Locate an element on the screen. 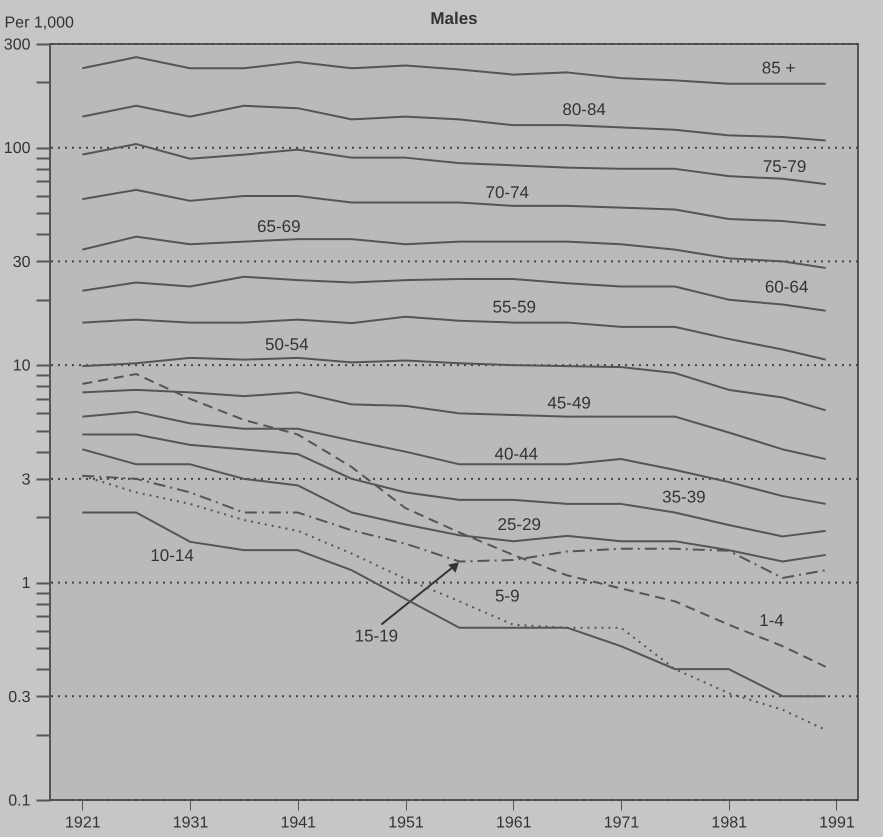 This screenshot has width=883, height=837. x-tick-label: 1971 is located at coordinates (622, 823).